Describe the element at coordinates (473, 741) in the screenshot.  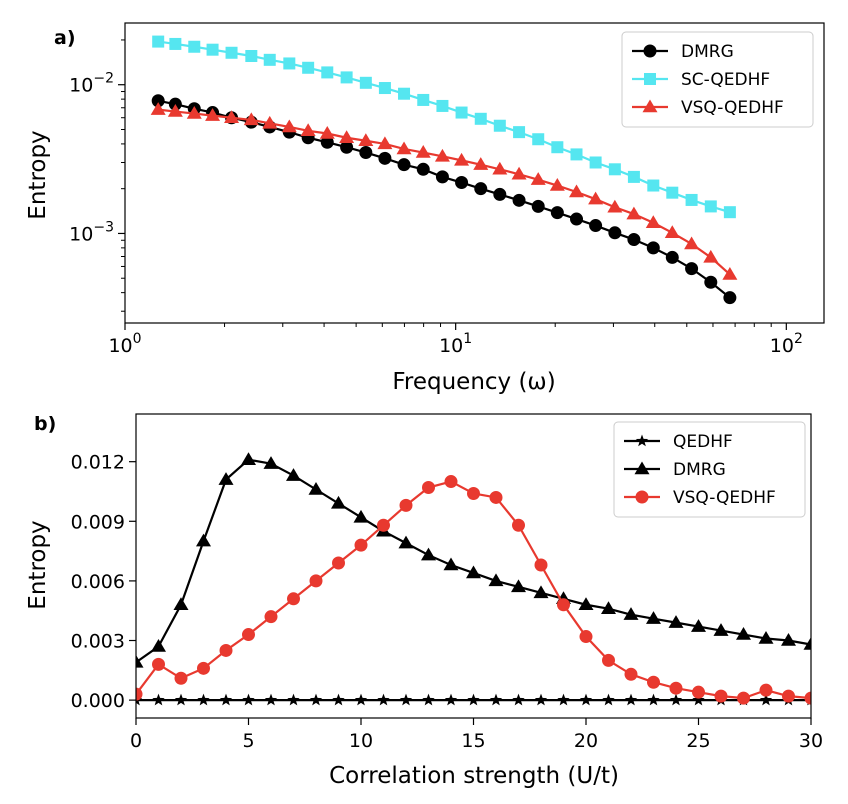
I see `panel-b-x-tick-label: 15` at that location.